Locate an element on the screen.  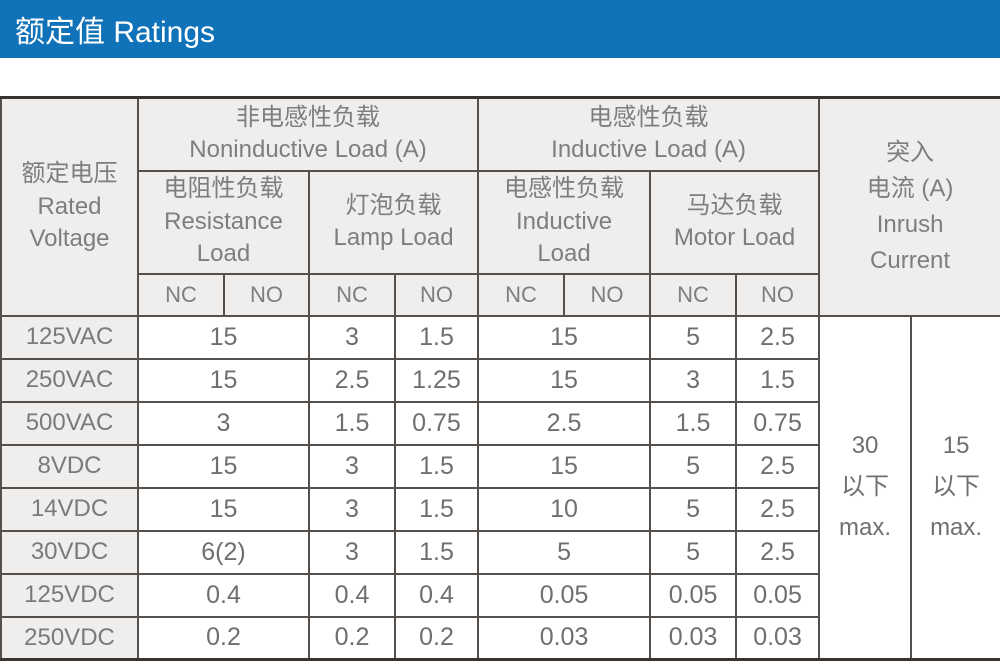
table-row-250vac: 250VAC 15 2.5 1.25 15 3 1.5 is located at coordinates (500, 380).